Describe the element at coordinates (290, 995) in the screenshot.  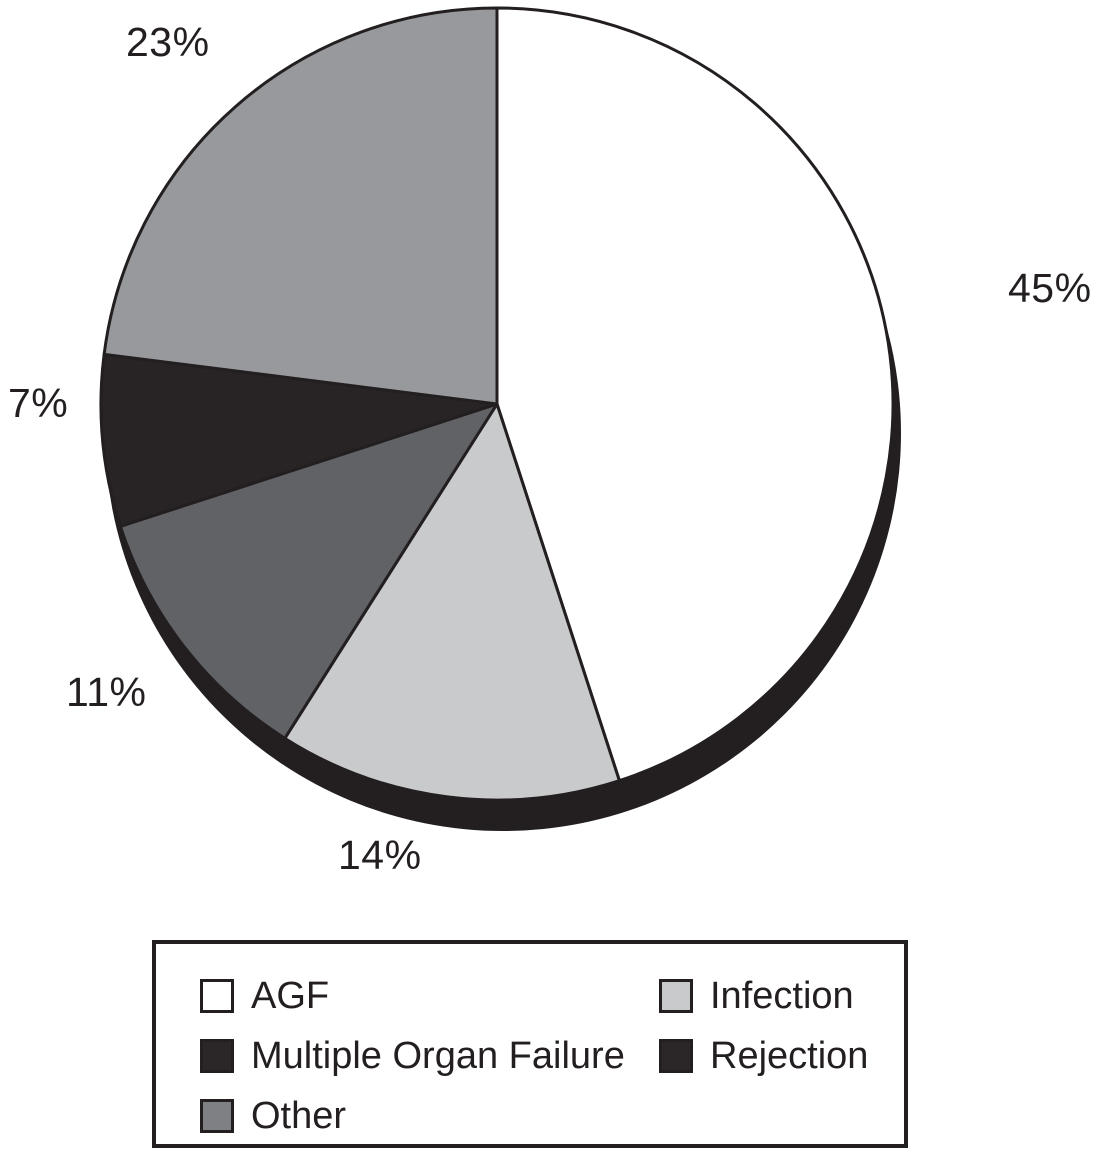
I see `legend-label-agf: AGF` at that location.